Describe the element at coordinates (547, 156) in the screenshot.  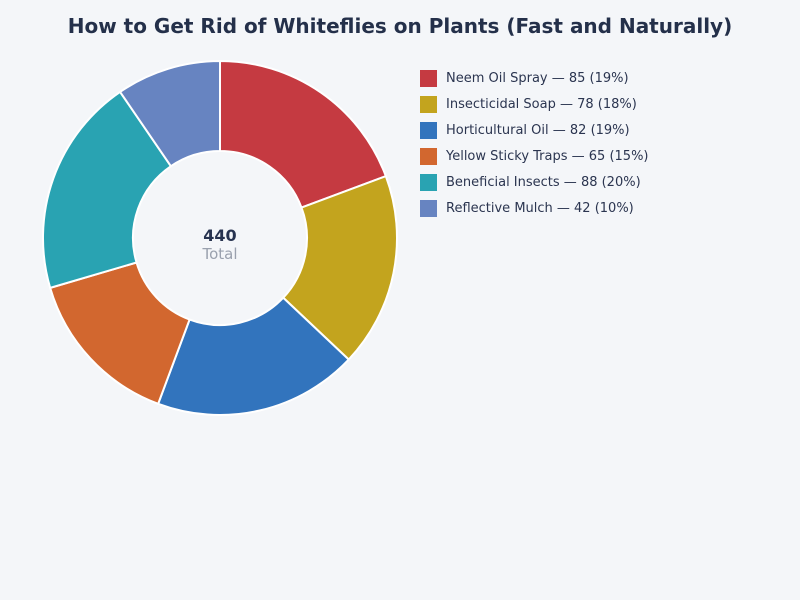
I see `legend-label: Yellow Sticky Traps — 65 (15%)` at that location.